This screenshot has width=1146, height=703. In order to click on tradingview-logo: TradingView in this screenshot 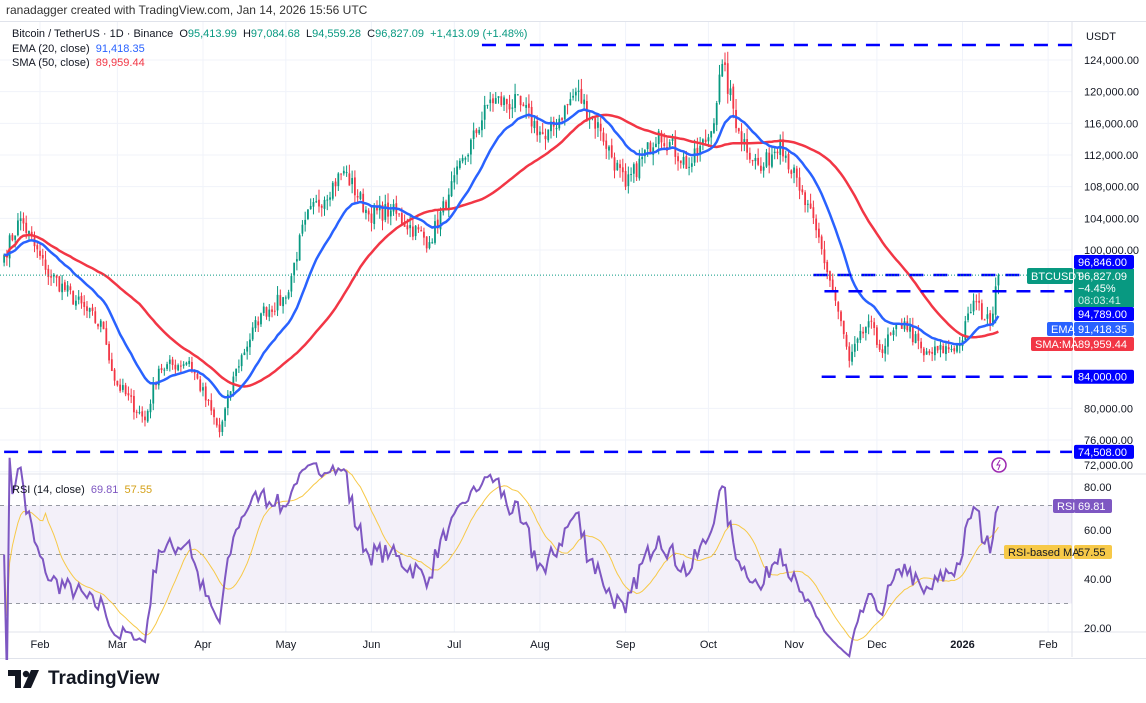, I will do `click(84, 679)`.